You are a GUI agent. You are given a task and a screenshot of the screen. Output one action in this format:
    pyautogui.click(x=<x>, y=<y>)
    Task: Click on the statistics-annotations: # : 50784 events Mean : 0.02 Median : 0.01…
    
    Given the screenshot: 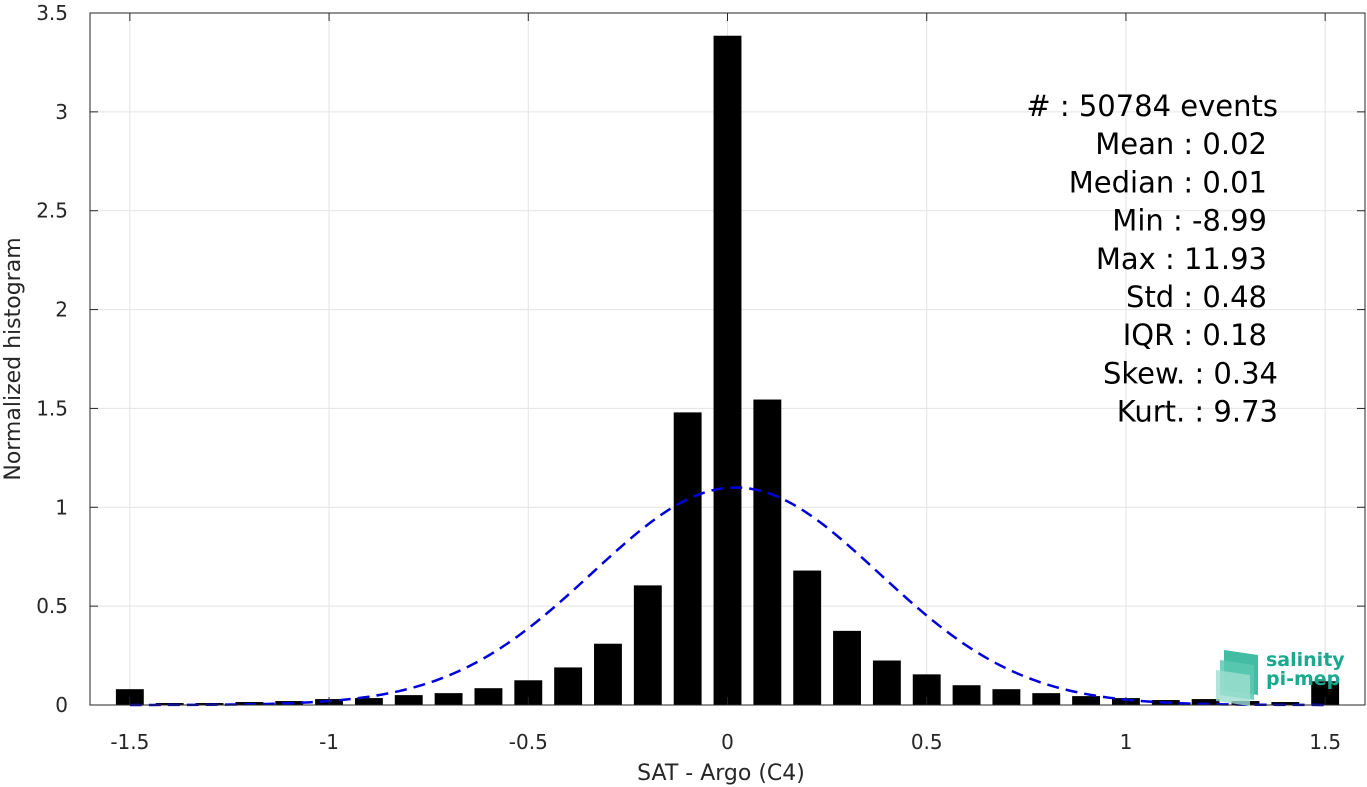 What is the action you would take?
    pyautogui.click(x=1152, y=259)
    